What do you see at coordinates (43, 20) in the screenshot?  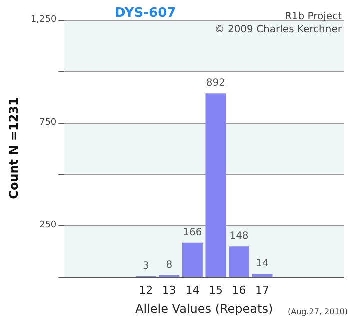 I see `y-tick-label: 1,250` at bounding box center [43, 20].